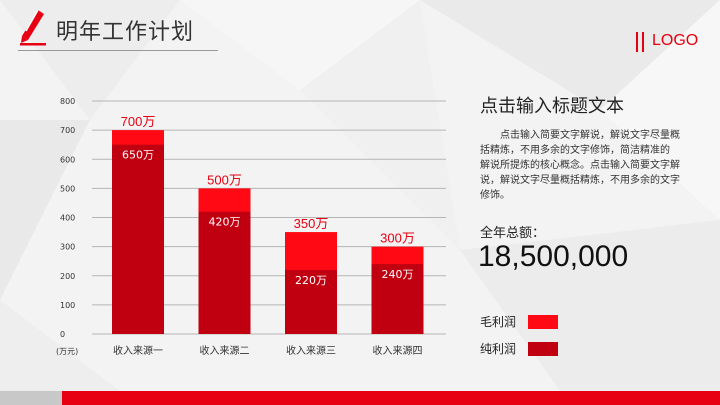 The image size is (720, 405). What do you see at coordinates (675, 40) in the screenshot?
I see `logo: LOGO` at bounding box center [675, 40].